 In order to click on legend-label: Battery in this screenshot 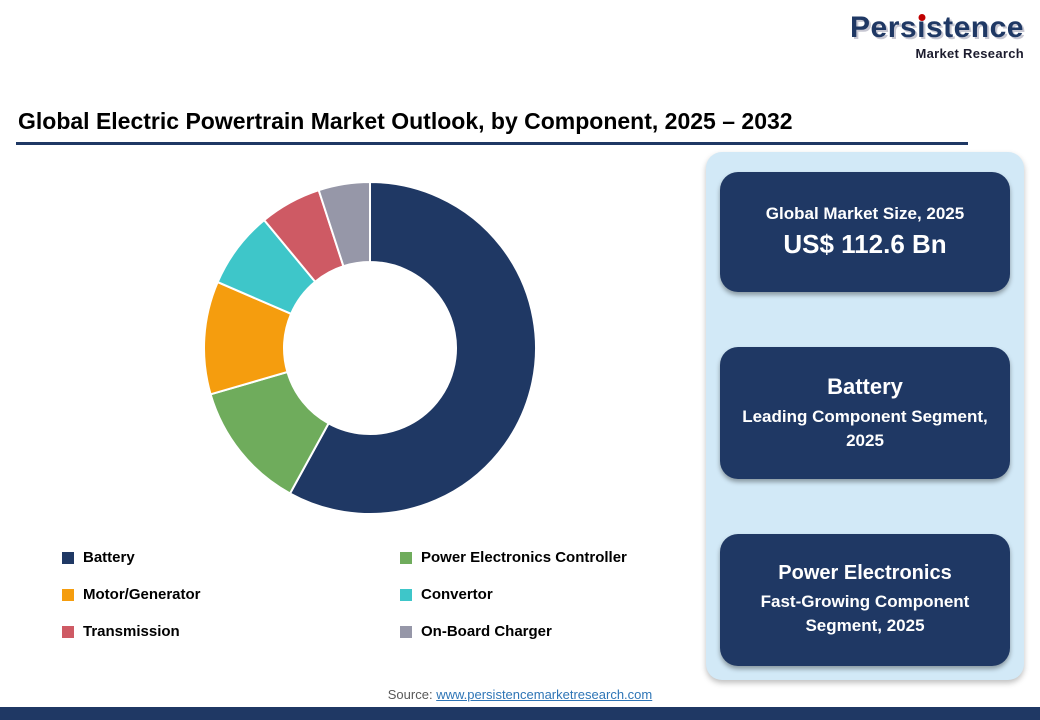, I will do `click(109, 557)`.